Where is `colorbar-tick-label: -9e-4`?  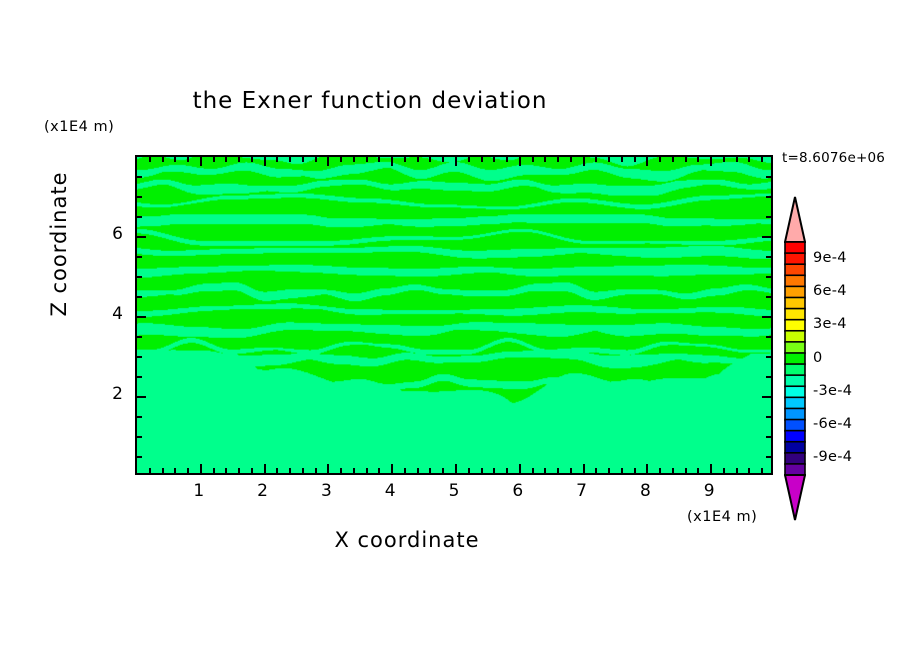 colorbar-tick-label: -9e-4 is located at coordinates (833, 457).